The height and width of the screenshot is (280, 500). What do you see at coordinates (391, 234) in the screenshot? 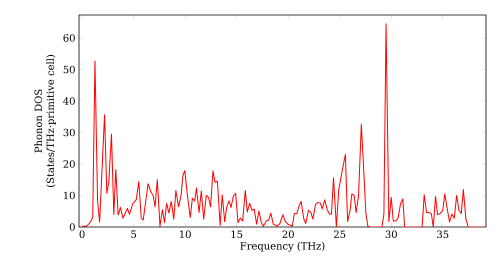
I see `x-tick-label: 30` at bounding box center [391, 234].